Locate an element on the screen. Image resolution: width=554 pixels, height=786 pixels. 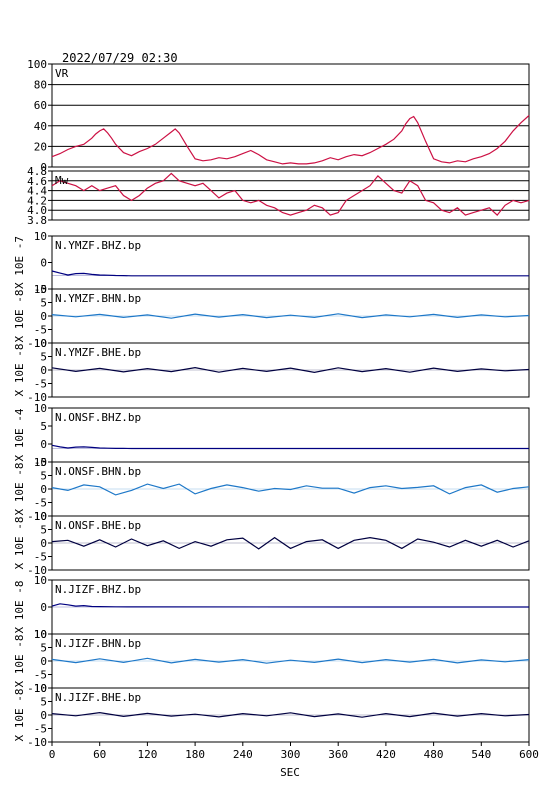
y-tick-label: 80 is located at coordinates (40, 85).